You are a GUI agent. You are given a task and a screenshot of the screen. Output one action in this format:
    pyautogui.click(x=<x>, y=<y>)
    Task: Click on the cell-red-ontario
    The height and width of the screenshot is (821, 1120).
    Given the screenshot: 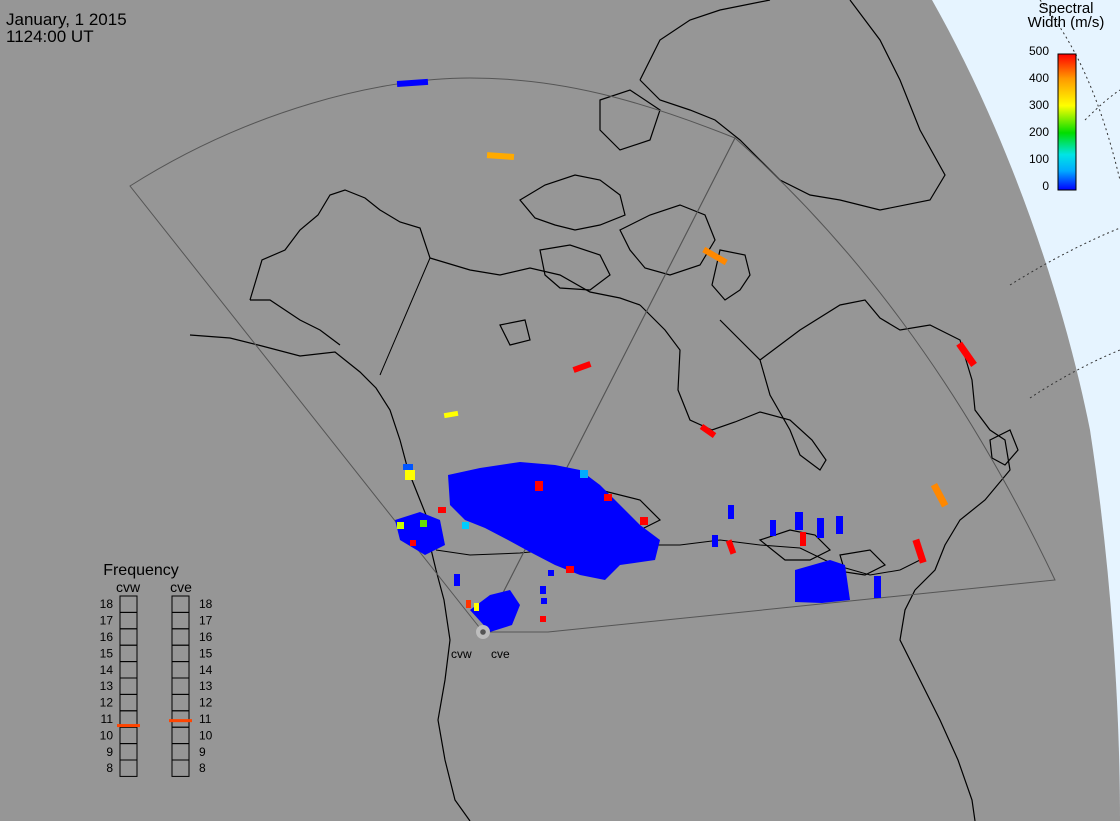 What is the action you would take?
    pyautogui.click(x=731, y=547)
    